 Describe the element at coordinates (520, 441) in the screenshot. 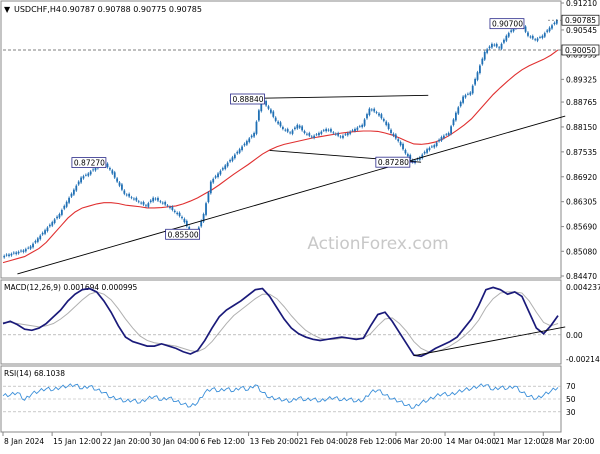

I see `x-tick-label: 21 Mar 12:00` at that location.